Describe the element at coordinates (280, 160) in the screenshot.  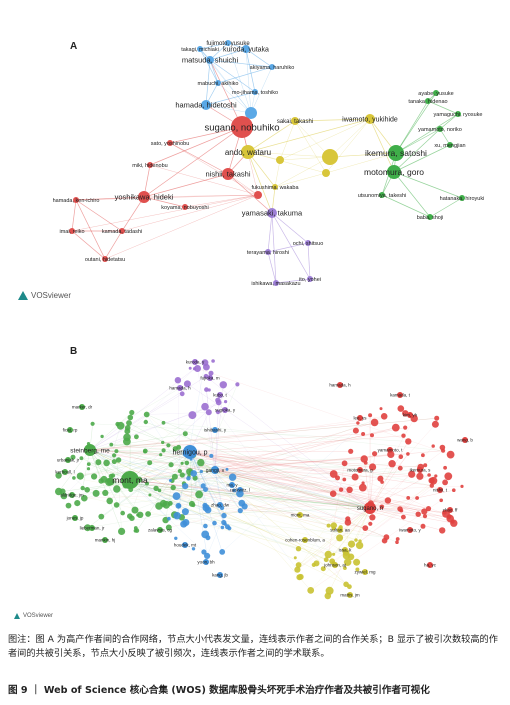
I see `panel-a-unlabeled-node` at that location.